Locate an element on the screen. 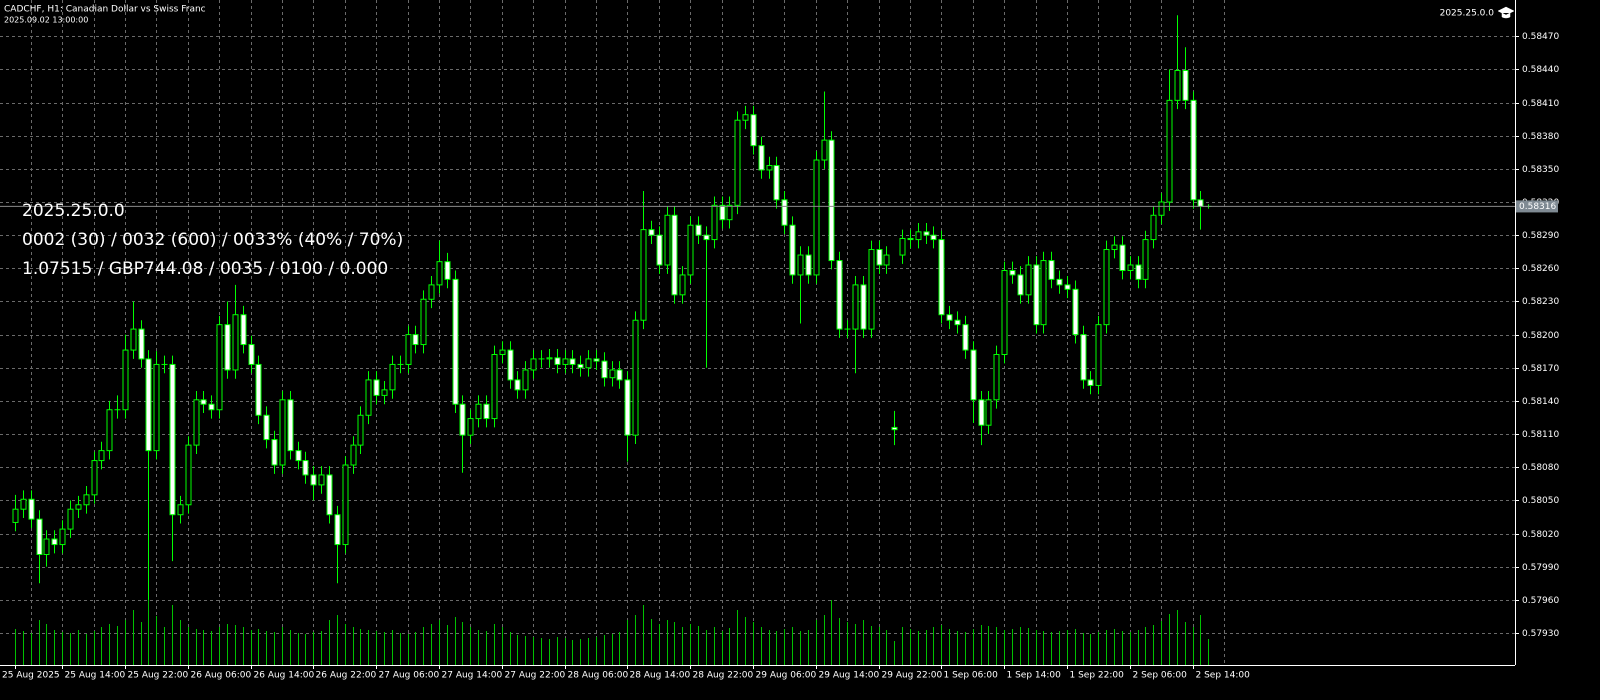 Image resolution: width=1600 pixels, height=700 pixels. y-tick-label: 0.58350 is located at coordinates (1540, 170).